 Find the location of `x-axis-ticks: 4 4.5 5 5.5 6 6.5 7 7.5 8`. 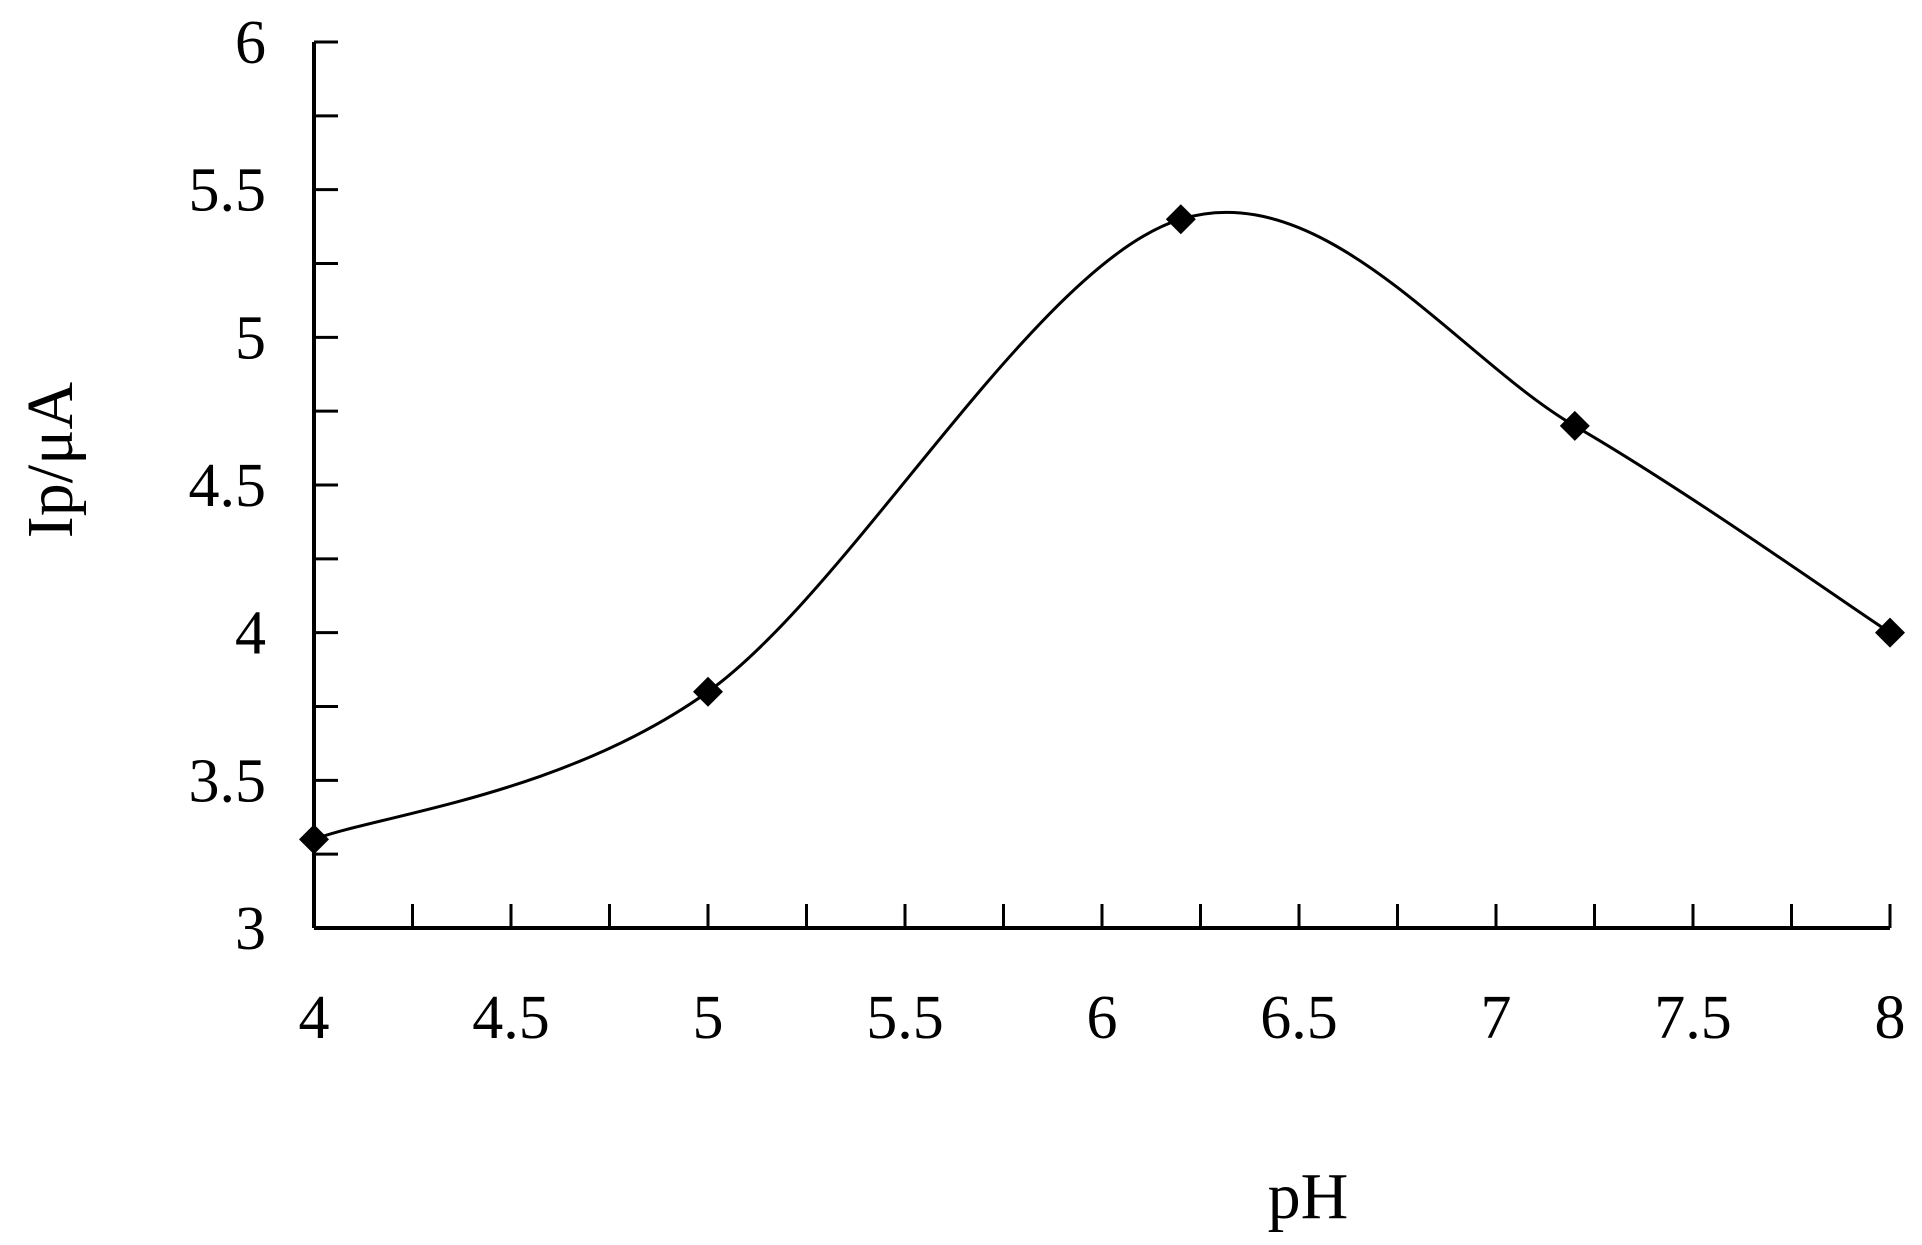

x-axis-ticks: 4 4.5 5 5.5 6 6.5 7 7.5 8 is located at coordinates (1102, 978).